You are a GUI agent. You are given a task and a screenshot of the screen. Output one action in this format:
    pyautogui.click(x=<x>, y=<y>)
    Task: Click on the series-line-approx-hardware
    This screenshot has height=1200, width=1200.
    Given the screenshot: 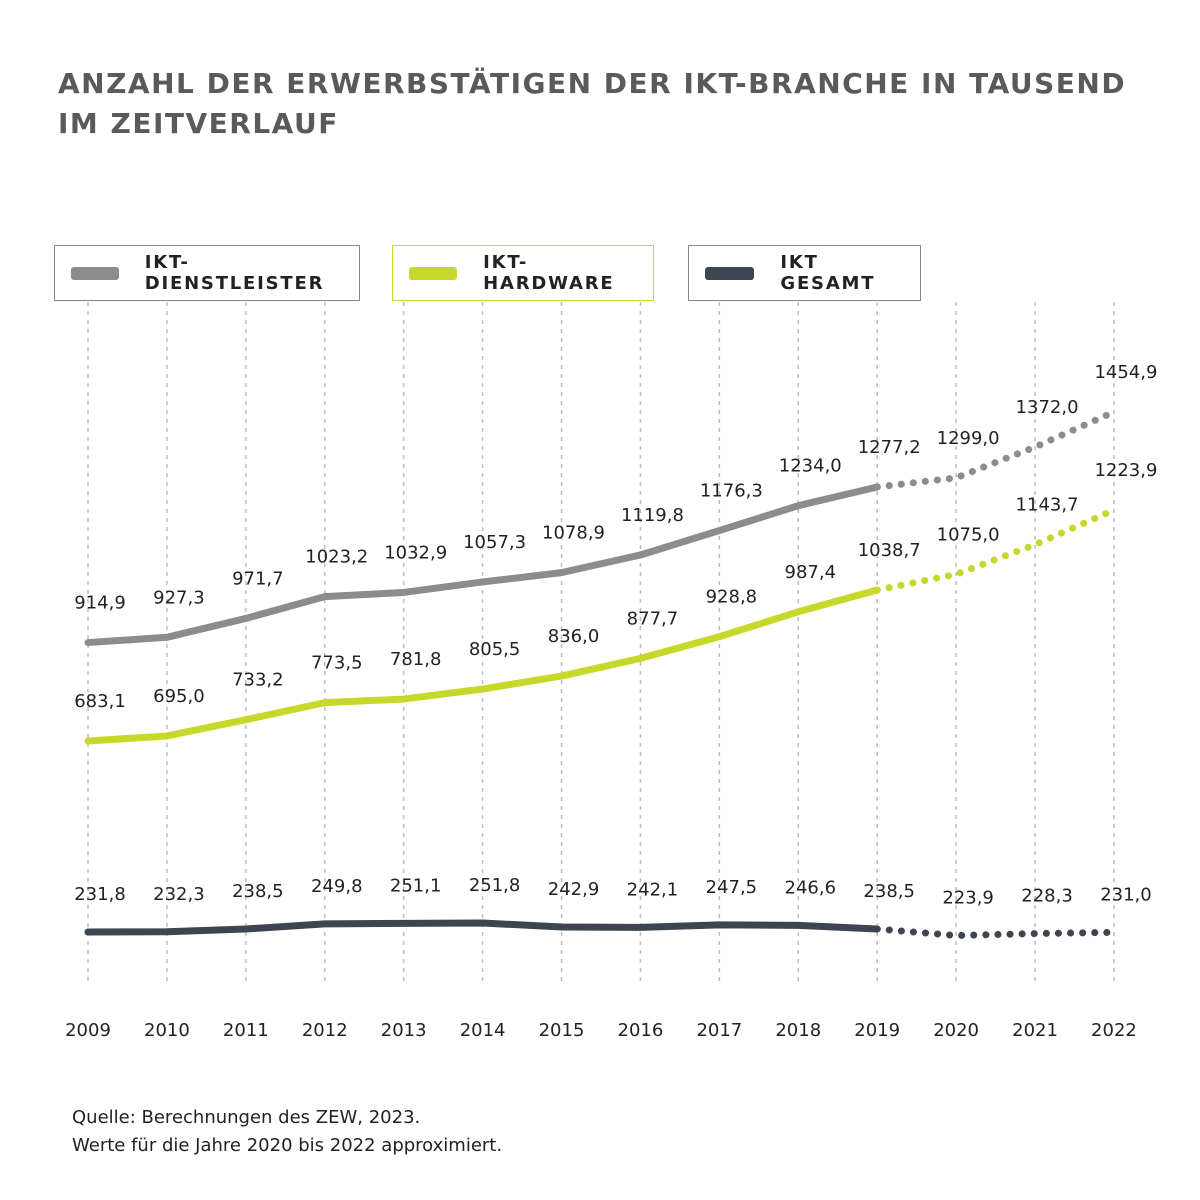 What is the action you would take?
    pyautogui.click(x=995, y=550)
    